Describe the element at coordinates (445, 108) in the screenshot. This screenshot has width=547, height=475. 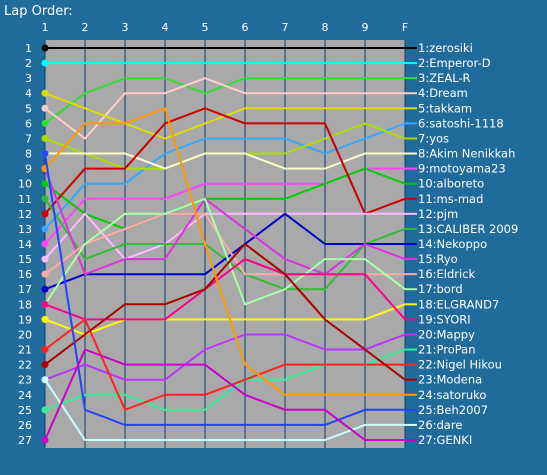
I see `legend-entry: 5:takkam` at that location.